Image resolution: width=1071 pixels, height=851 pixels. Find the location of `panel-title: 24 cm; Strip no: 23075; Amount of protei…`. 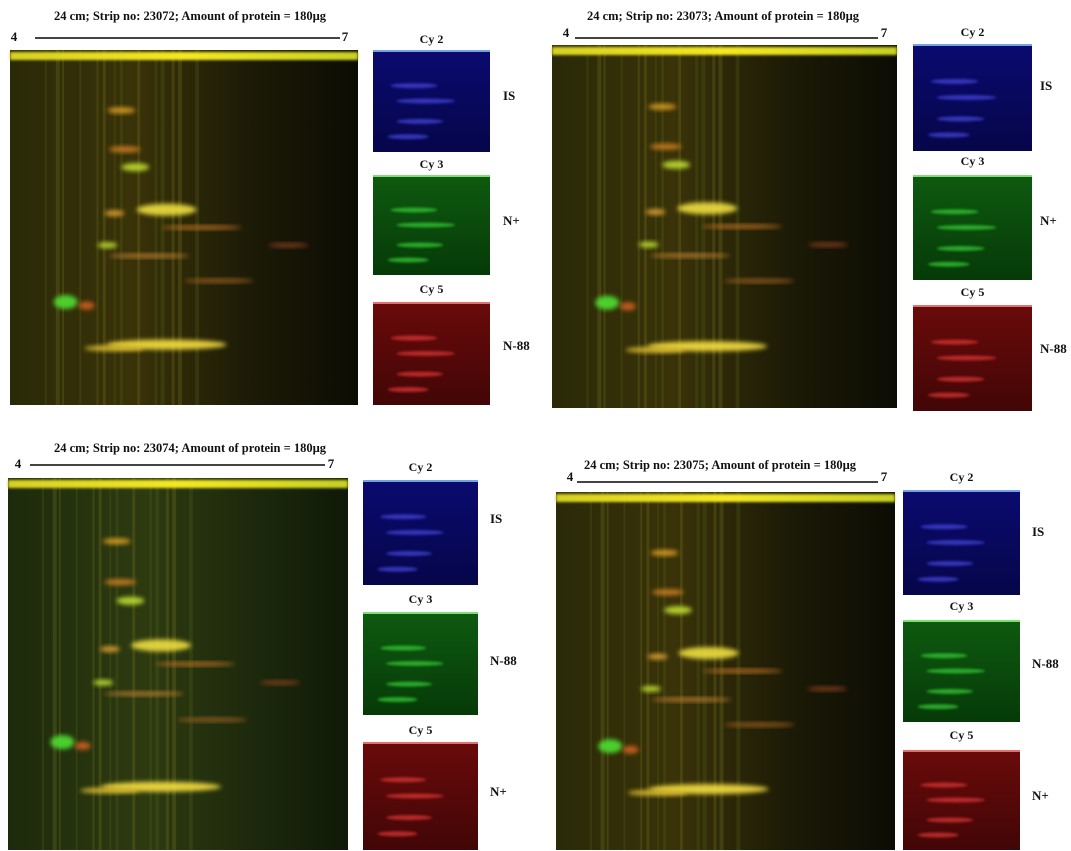

panel-title: 24 cm; Strip no: 23075; Amount of protei… is located at coordinates (720, 465).